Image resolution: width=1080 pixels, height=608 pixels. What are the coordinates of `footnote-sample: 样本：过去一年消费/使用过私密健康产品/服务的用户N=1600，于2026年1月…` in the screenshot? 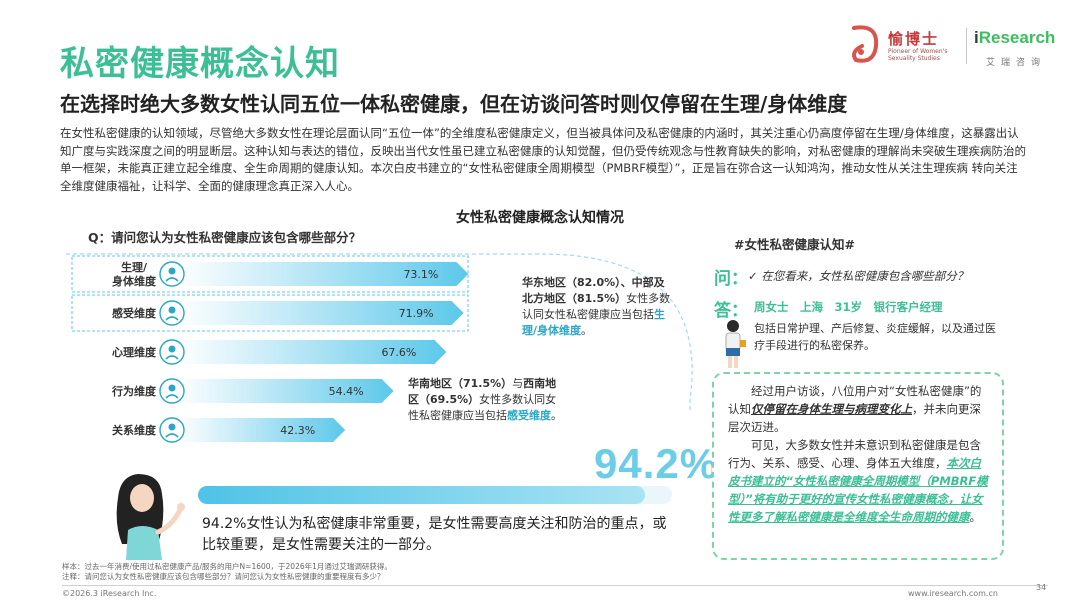 It's located at (227, 566).